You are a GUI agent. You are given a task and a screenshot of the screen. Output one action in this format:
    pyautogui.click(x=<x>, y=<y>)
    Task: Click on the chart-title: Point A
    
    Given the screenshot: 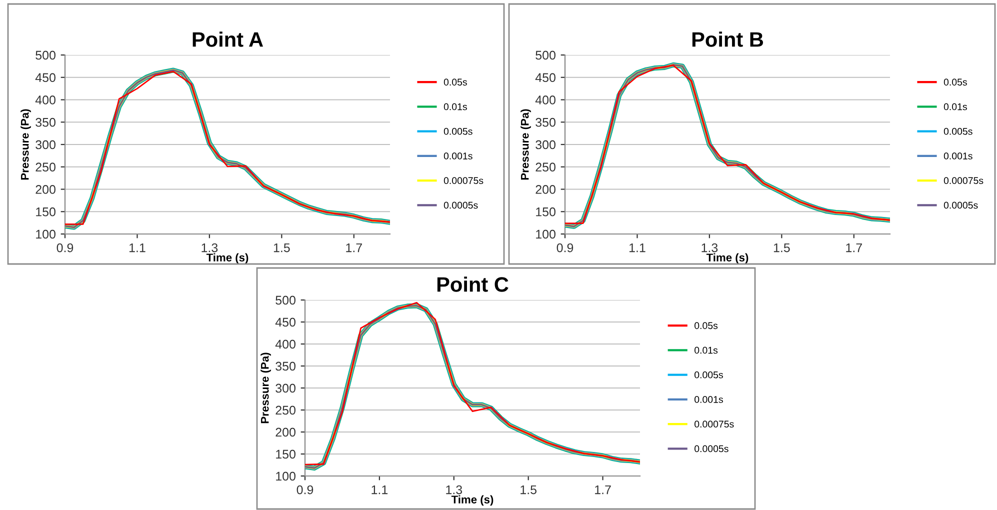 What is the action you would take?
    pyautogui.click(x=228, y=39)
    